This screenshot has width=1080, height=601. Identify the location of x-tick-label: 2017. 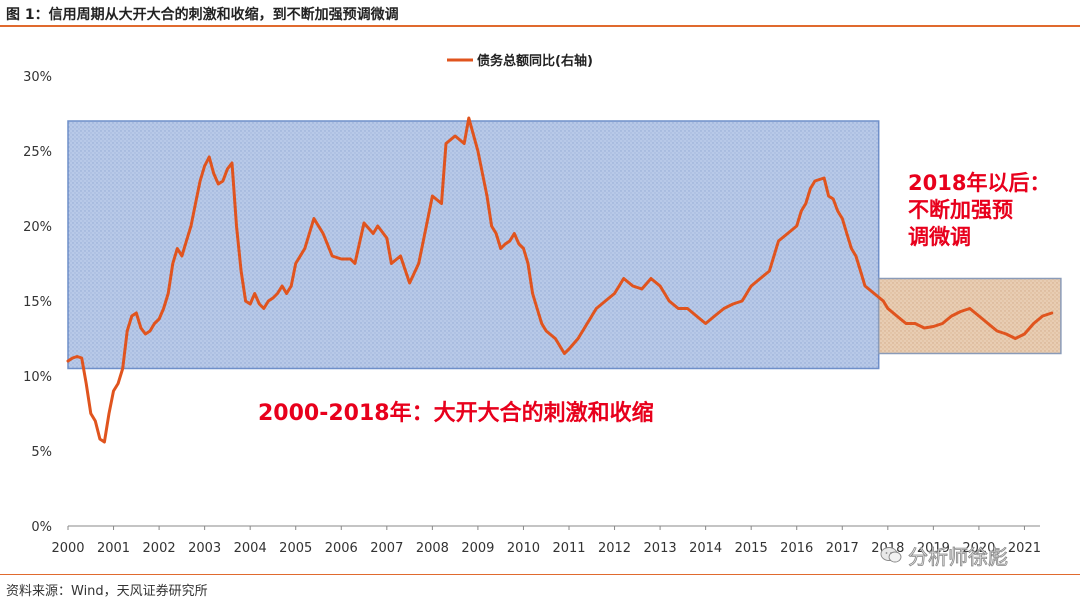
(842, 548).